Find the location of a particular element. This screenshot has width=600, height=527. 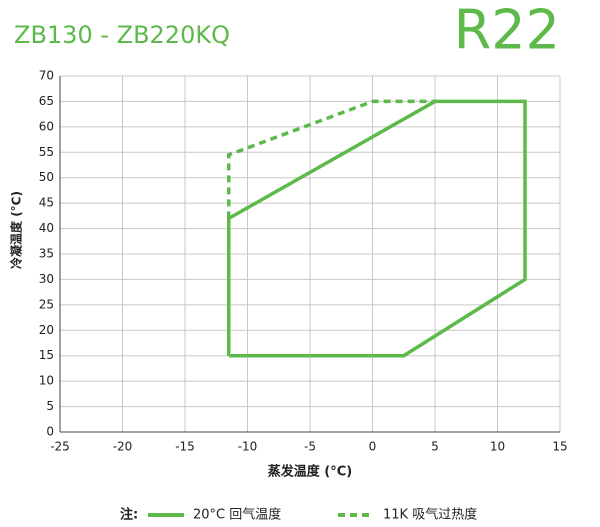

legend-label: 20°C 回气温度 is located at coordinates (237, 515).